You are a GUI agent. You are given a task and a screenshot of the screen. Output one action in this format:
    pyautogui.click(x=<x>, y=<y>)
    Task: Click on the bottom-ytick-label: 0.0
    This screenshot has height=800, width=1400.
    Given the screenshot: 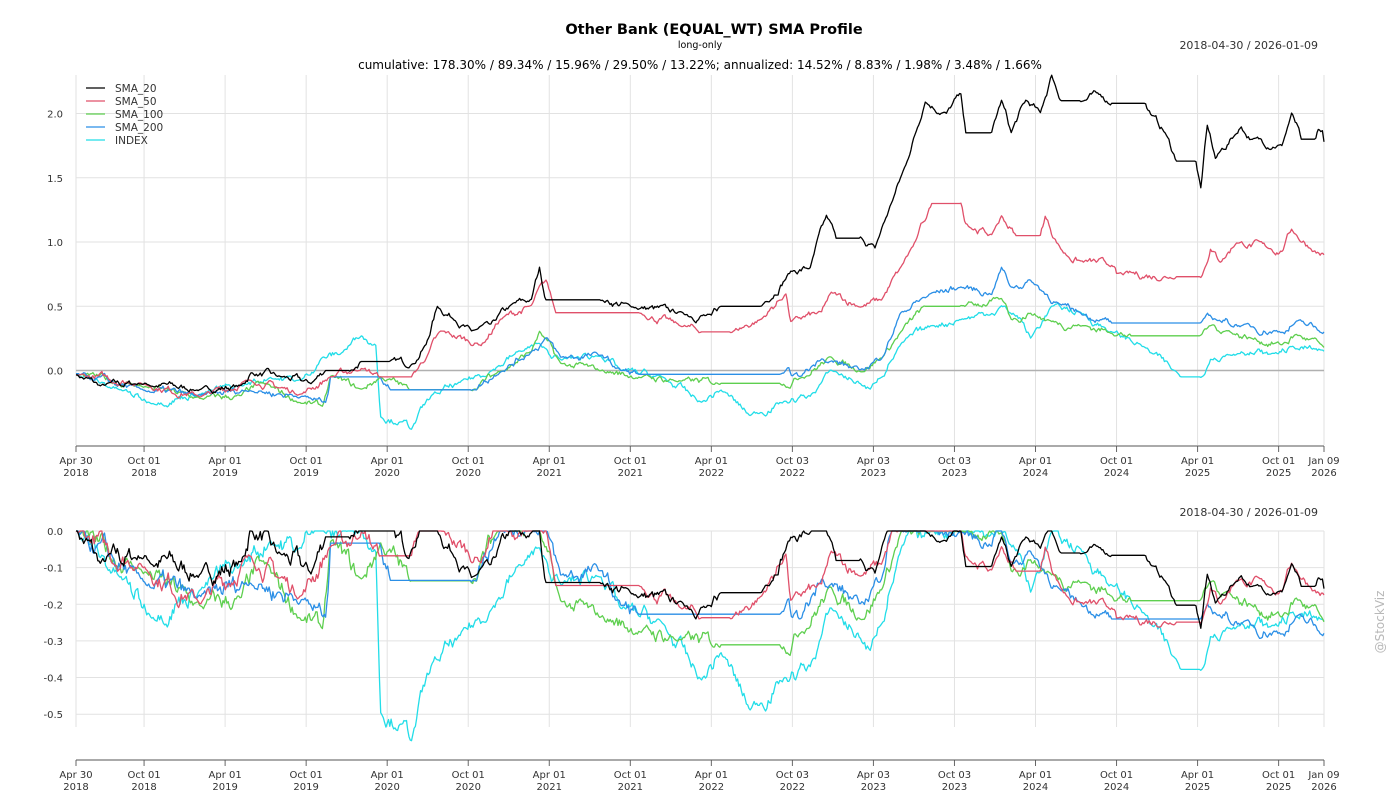 What is the action you would take?
    pyautogui.click(x=55, y=532)
    